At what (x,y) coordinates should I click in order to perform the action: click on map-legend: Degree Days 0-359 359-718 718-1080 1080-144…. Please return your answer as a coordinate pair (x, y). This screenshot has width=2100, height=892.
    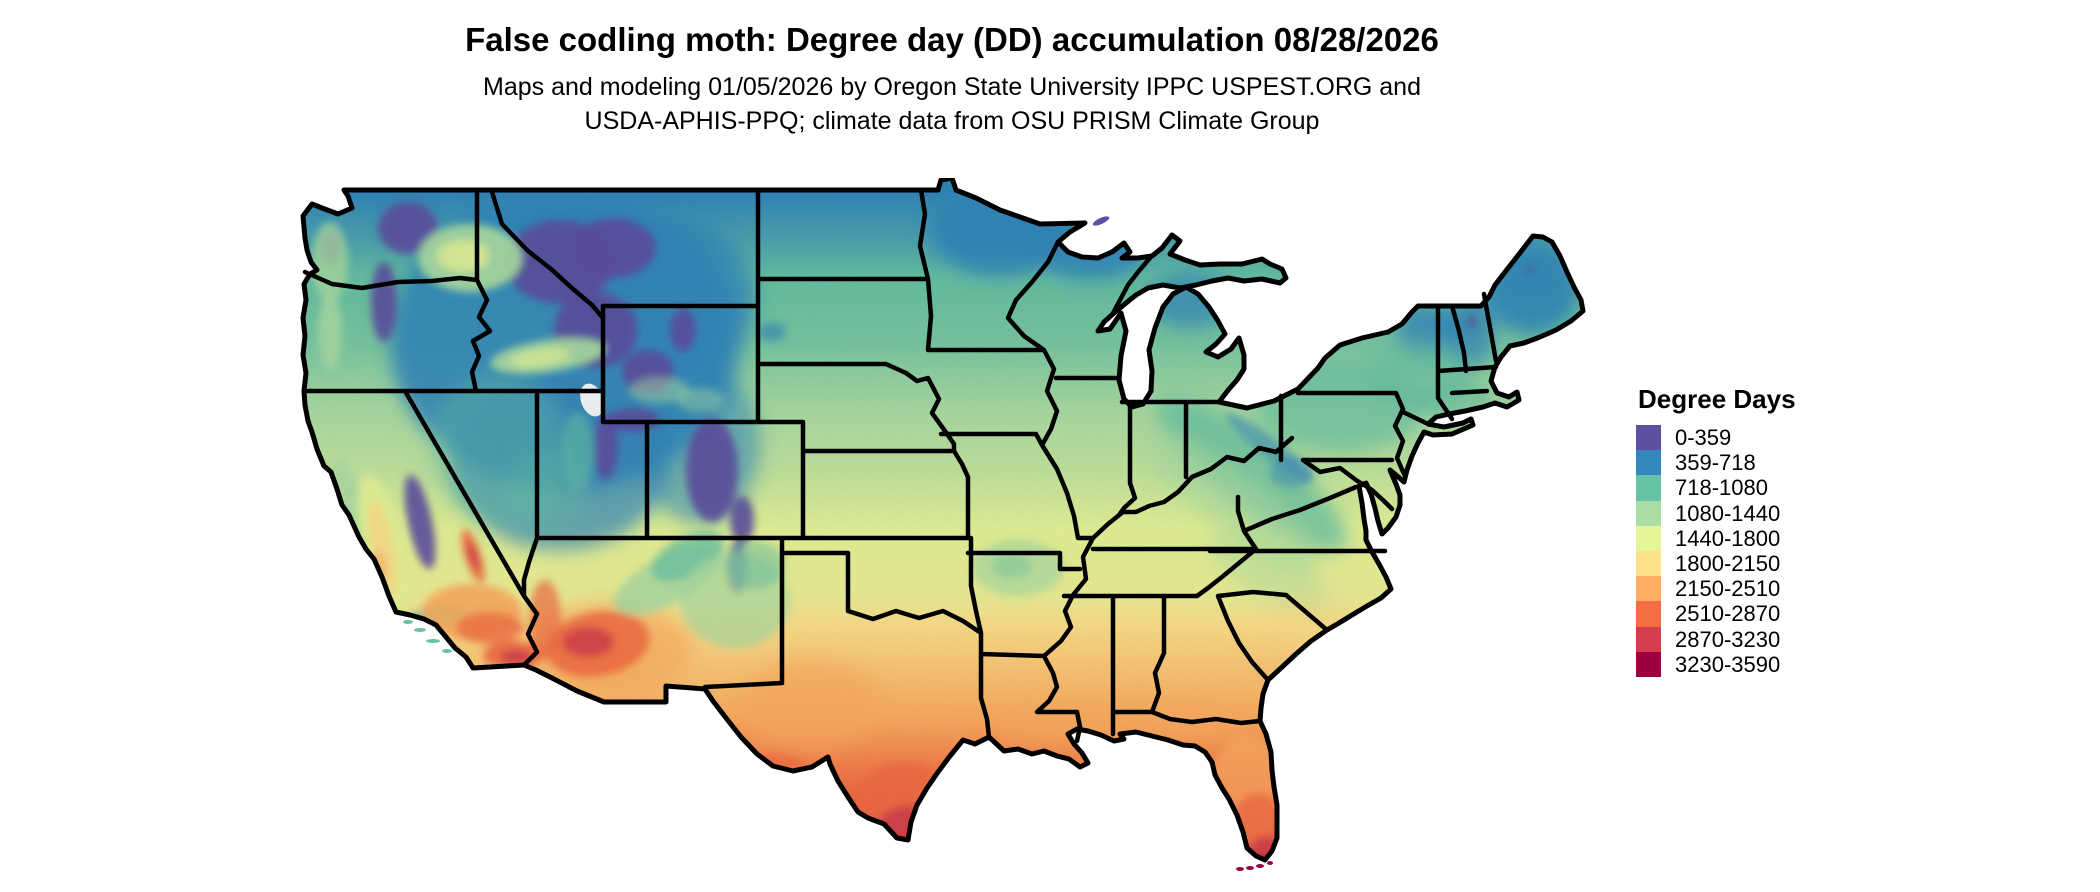
    Looking at the image, I should click on (1716, 530).